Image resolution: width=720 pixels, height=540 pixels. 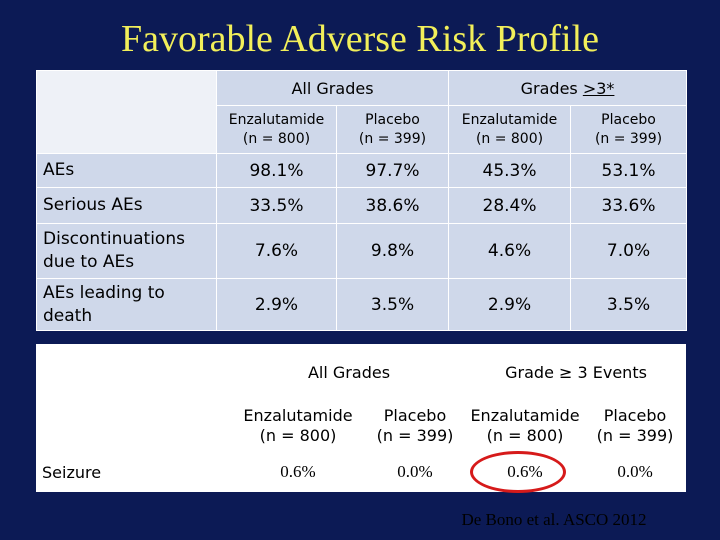 I want to click on table-row: Serious AEs 33.5% 38.6% 28.4% 33.6%, so click(x=362, y=205).